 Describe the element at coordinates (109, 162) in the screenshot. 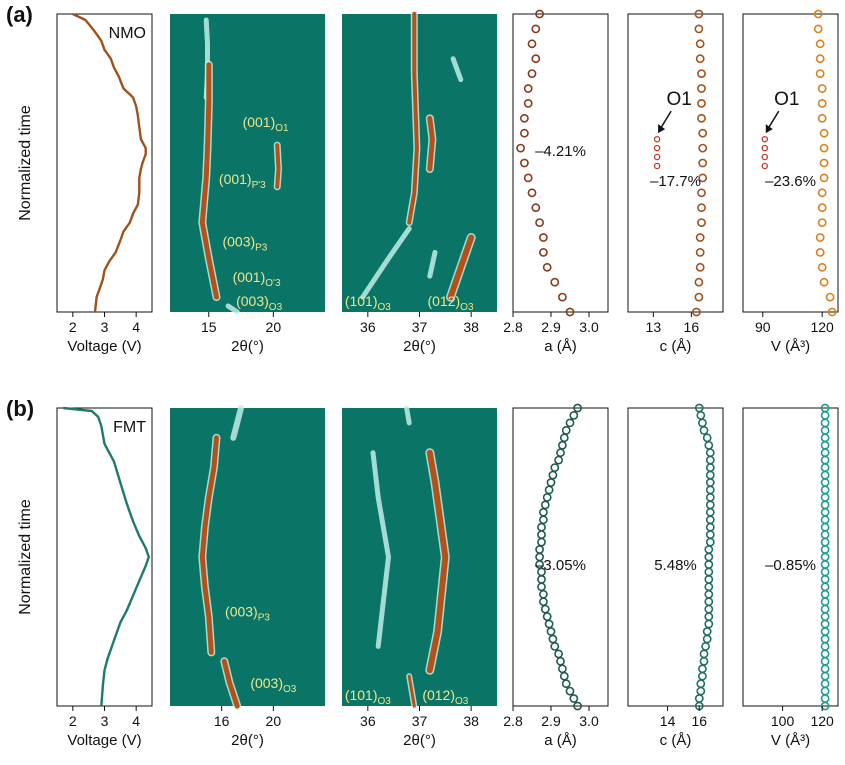

I see `voltage-curve` at that location.